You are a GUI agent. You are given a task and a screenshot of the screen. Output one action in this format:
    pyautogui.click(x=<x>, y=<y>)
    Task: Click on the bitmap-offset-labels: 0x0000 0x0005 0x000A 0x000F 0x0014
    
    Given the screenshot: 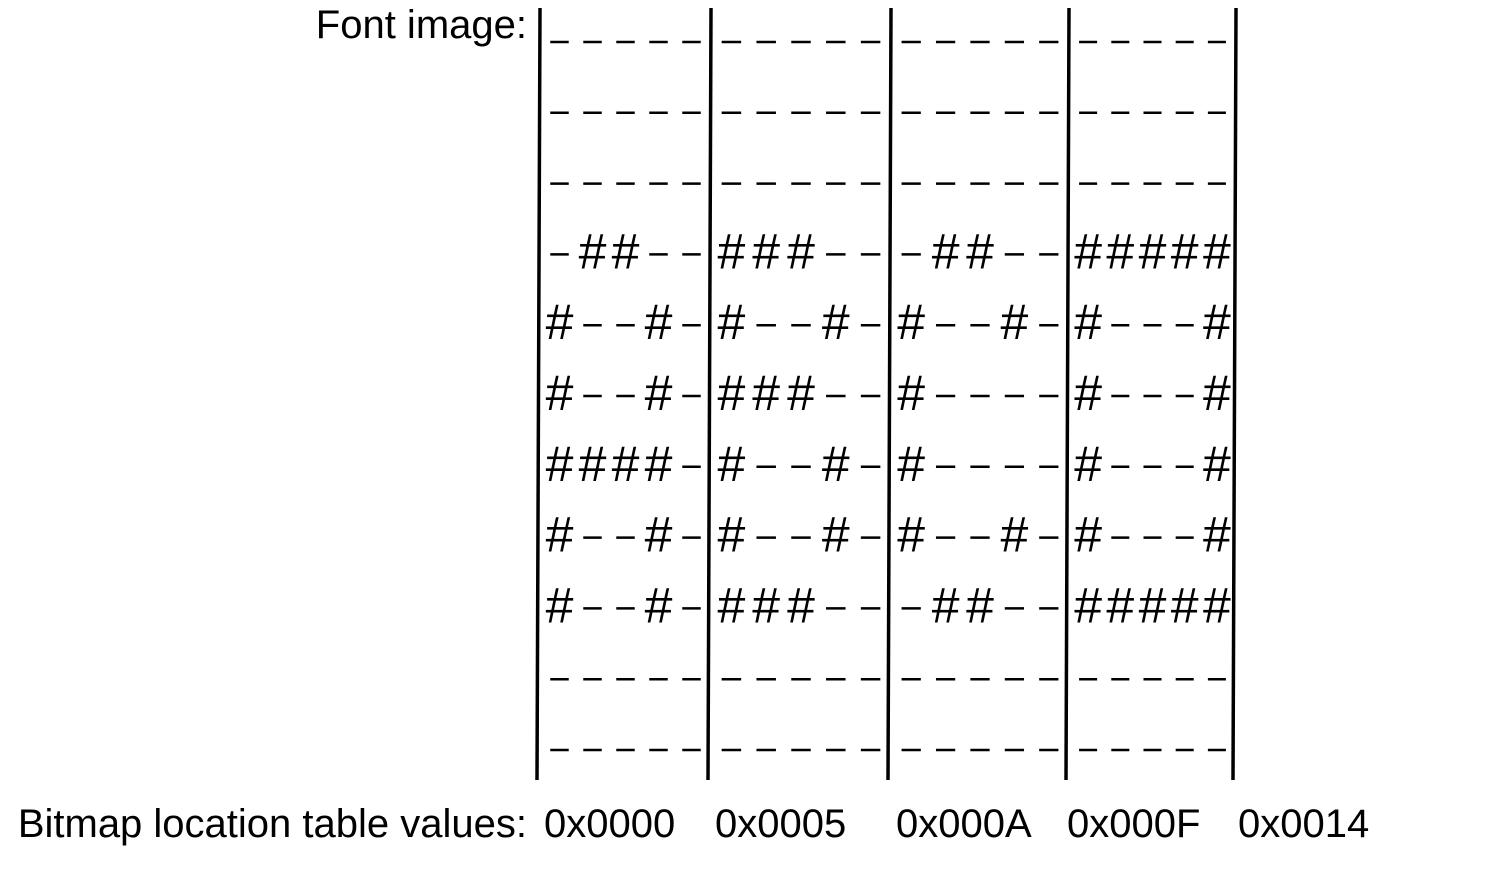 What is the action you would take?
    pyautogui.click(x=956, y=824)
    